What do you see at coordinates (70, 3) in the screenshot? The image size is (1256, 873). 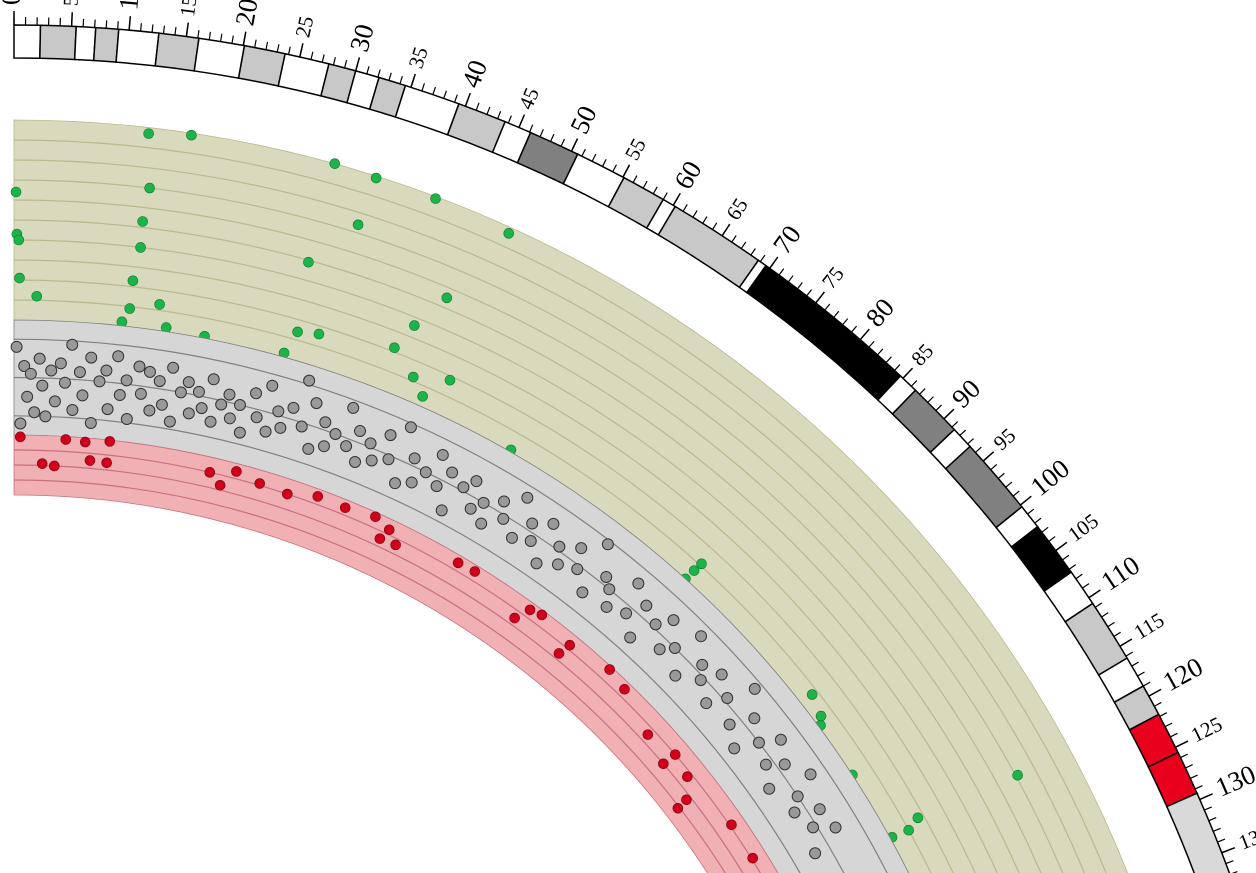 I see `tick-label: 5` at bounding box center [70, 3].